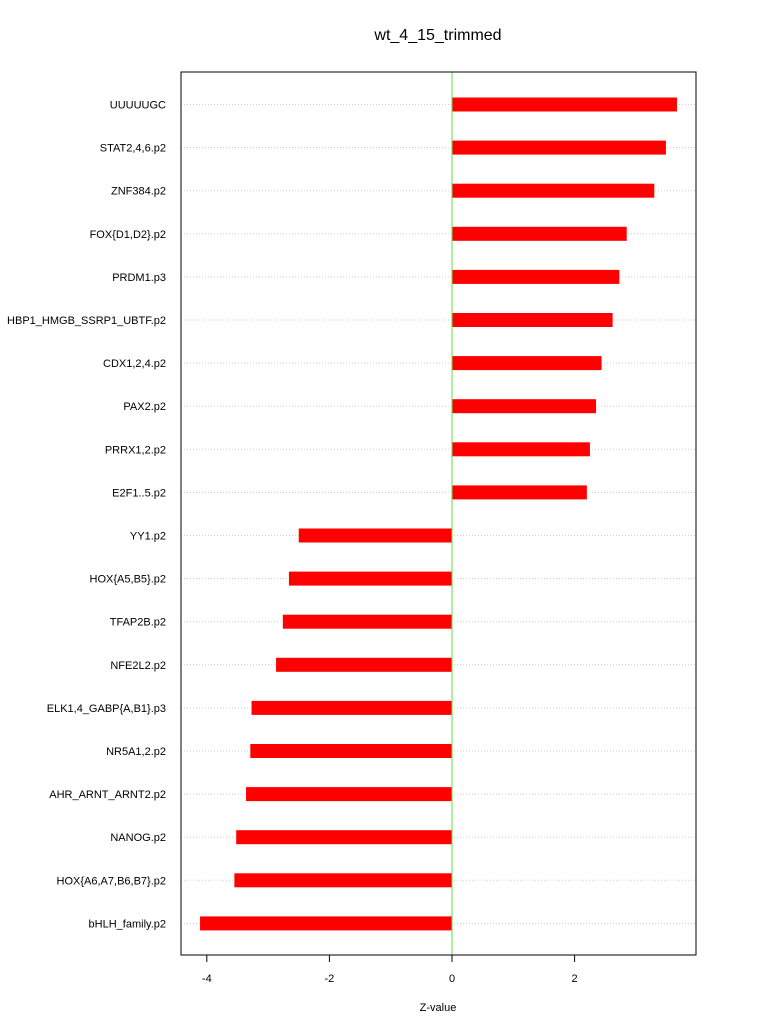 This screenshot has height=1028, width=768. What do you see at coordinates (138, 192) in the screenshot?
I see `category-label: ZNF384.p2` at bounding box center [138, 192].